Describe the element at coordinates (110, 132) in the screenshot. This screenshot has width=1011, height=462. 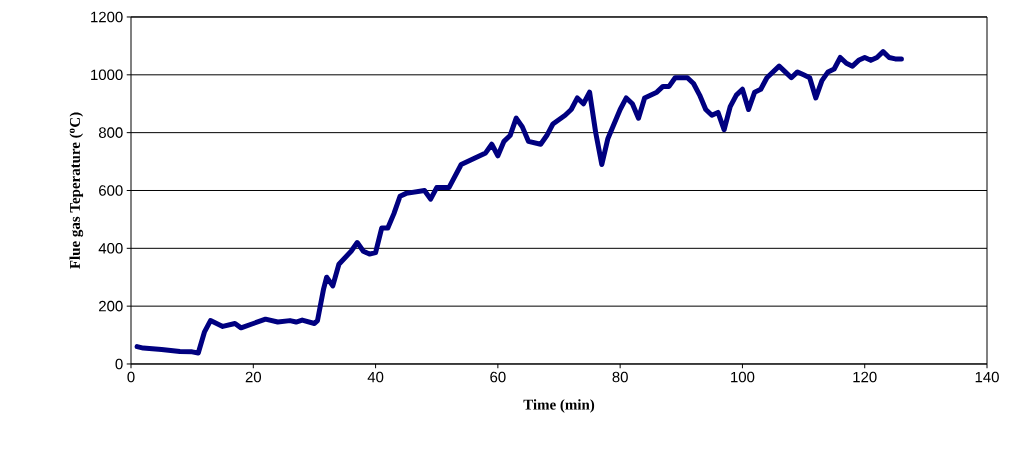
I see `y-tick-label: 800` at that location.